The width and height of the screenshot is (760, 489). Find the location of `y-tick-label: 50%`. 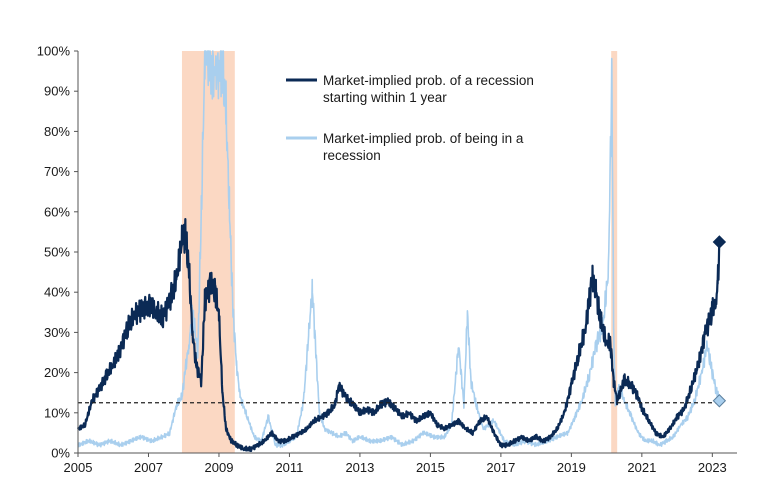

y-tick-label: 50% is located at coordinates (57, 252).